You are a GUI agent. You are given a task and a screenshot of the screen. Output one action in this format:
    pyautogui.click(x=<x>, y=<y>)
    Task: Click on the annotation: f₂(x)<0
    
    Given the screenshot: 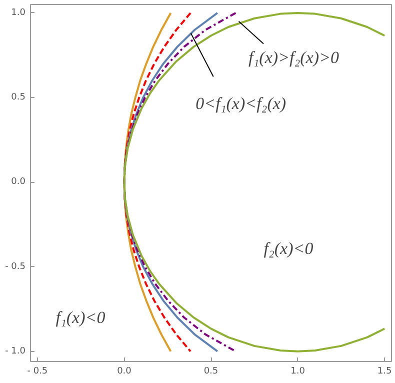 What is the action you would take?
    pyautogui.click(x=289, y=248)
    